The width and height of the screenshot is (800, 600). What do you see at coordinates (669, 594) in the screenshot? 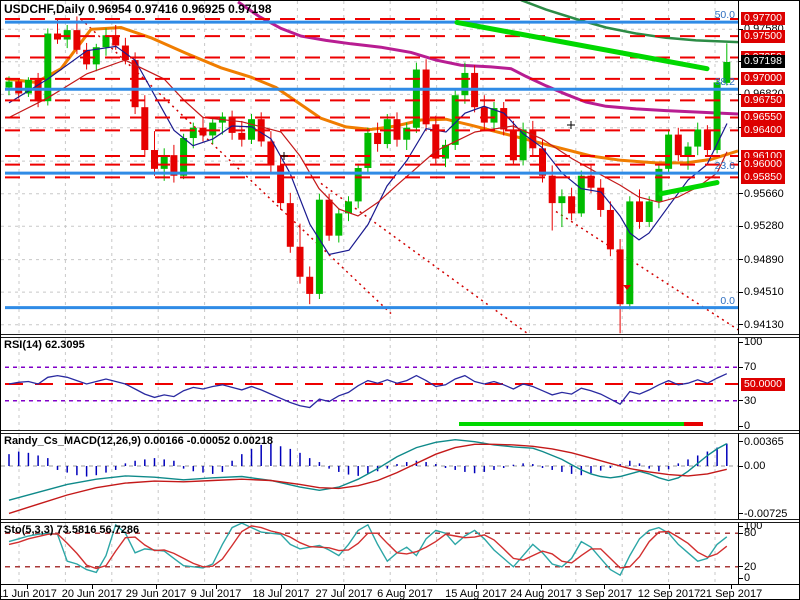
I see `date-label: 12 Sep 2017` at bounding box center [669, 594].